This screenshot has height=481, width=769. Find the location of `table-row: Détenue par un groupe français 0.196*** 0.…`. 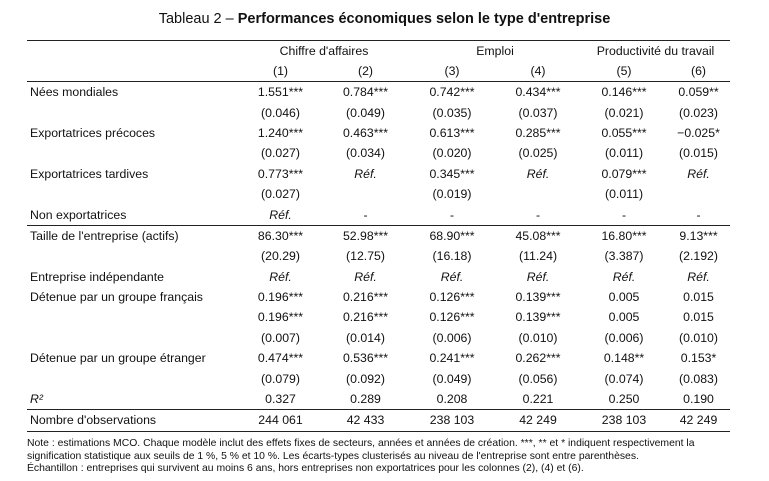

table-row: Détenue par un groupe français 0.196*** 0.… is located at coordinates (378, 297).